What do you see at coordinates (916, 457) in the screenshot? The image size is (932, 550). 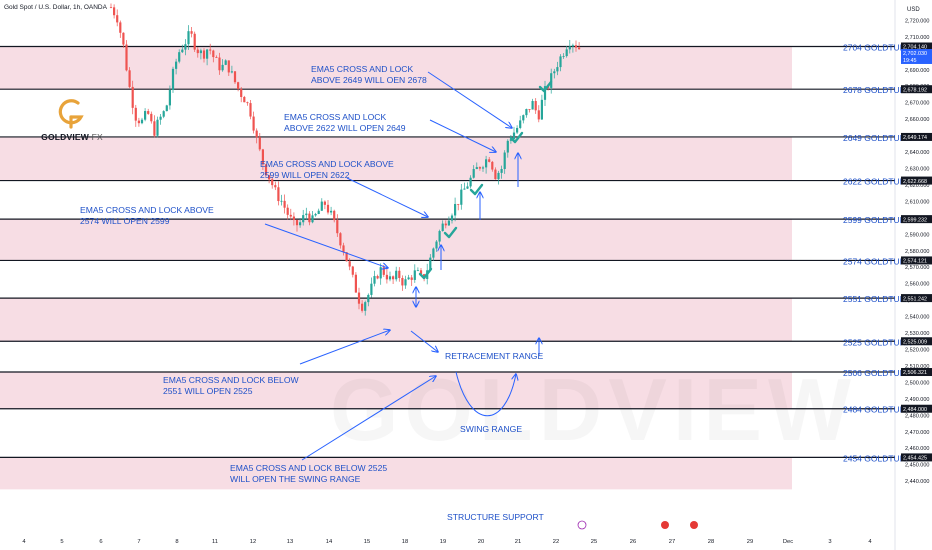 I see `level-price-badge: 2,454.425` at bounding box center [916, 457].